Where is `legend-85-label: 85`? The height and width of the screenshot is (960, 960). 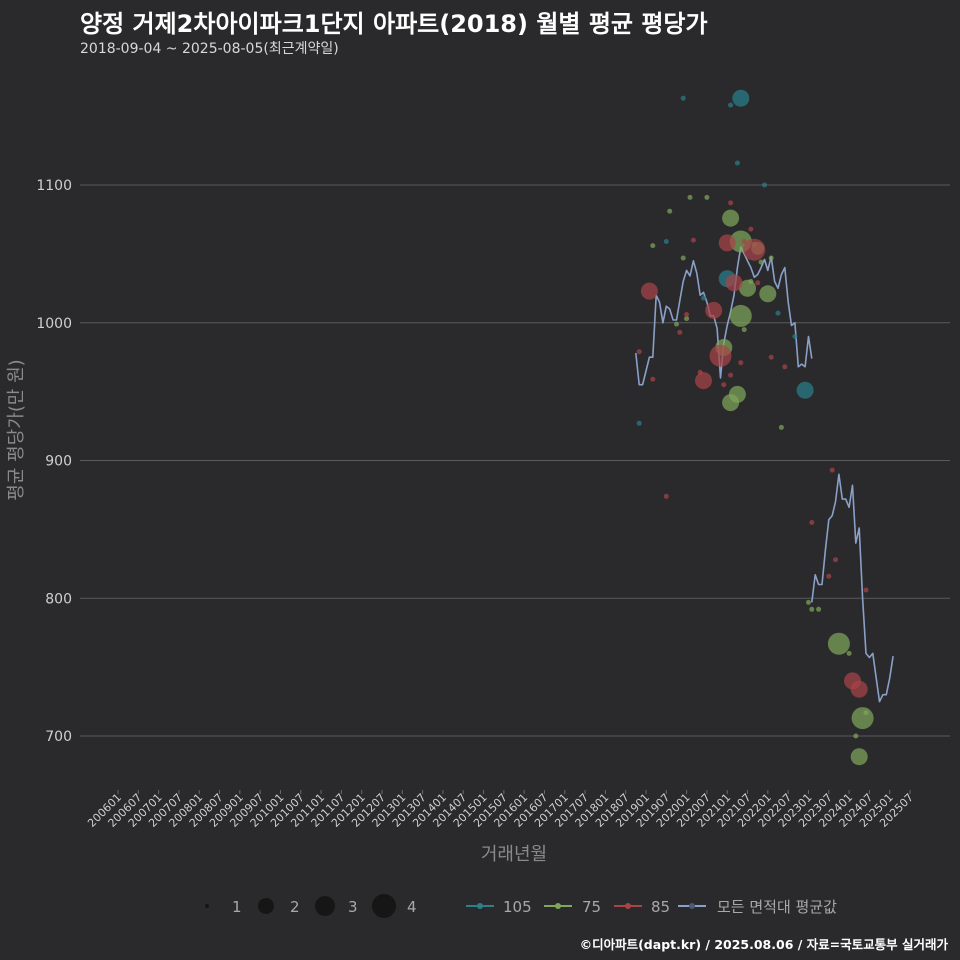
legend-85-label: 85 is located at coordinates (660, 907).